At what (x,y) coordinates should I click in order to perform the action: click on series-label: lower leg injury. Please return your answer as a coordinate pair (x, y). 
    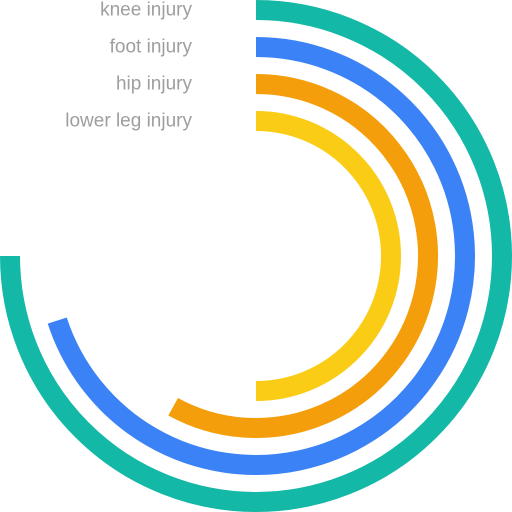
    Looking at the image, I should click on (128, 121).